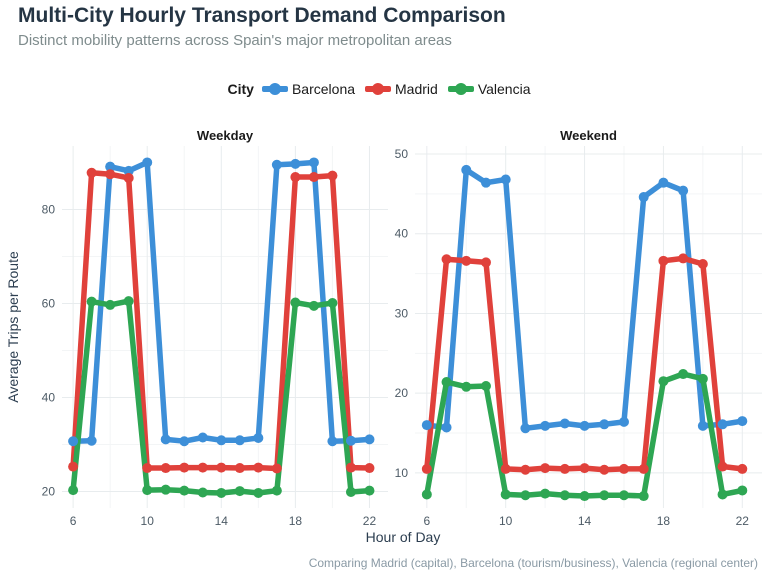  Describe the element at coordinates (588, 135) in the screenshot. I see `weekend-panel-title: Weekend` at that location.